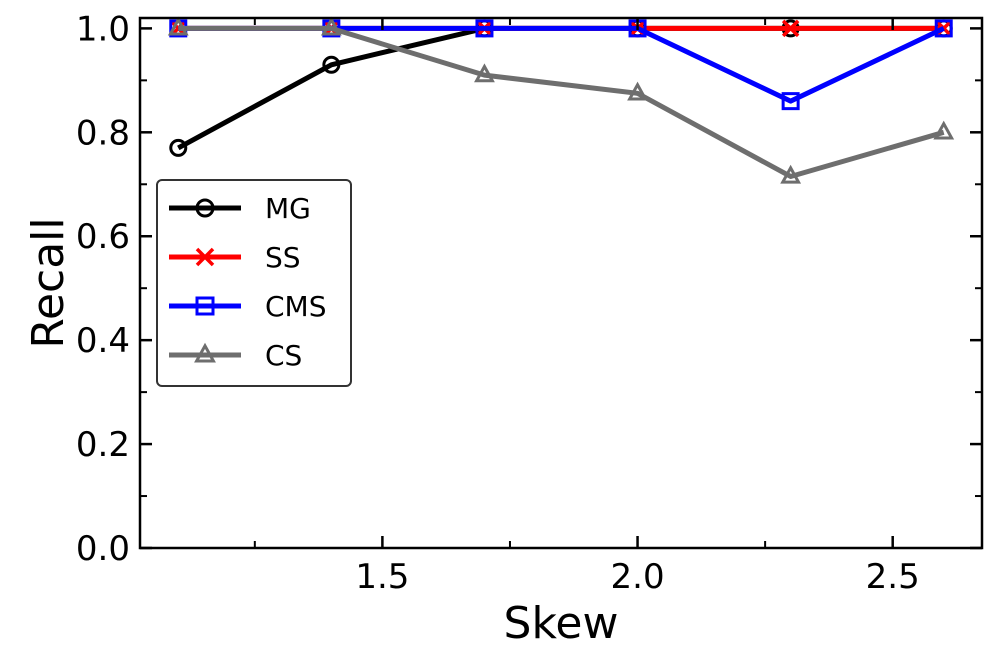  What do you see at coordinates (283, 257) in the screenshot?
I see `legend-label-ss: SS` at bounding box center [283, 257].